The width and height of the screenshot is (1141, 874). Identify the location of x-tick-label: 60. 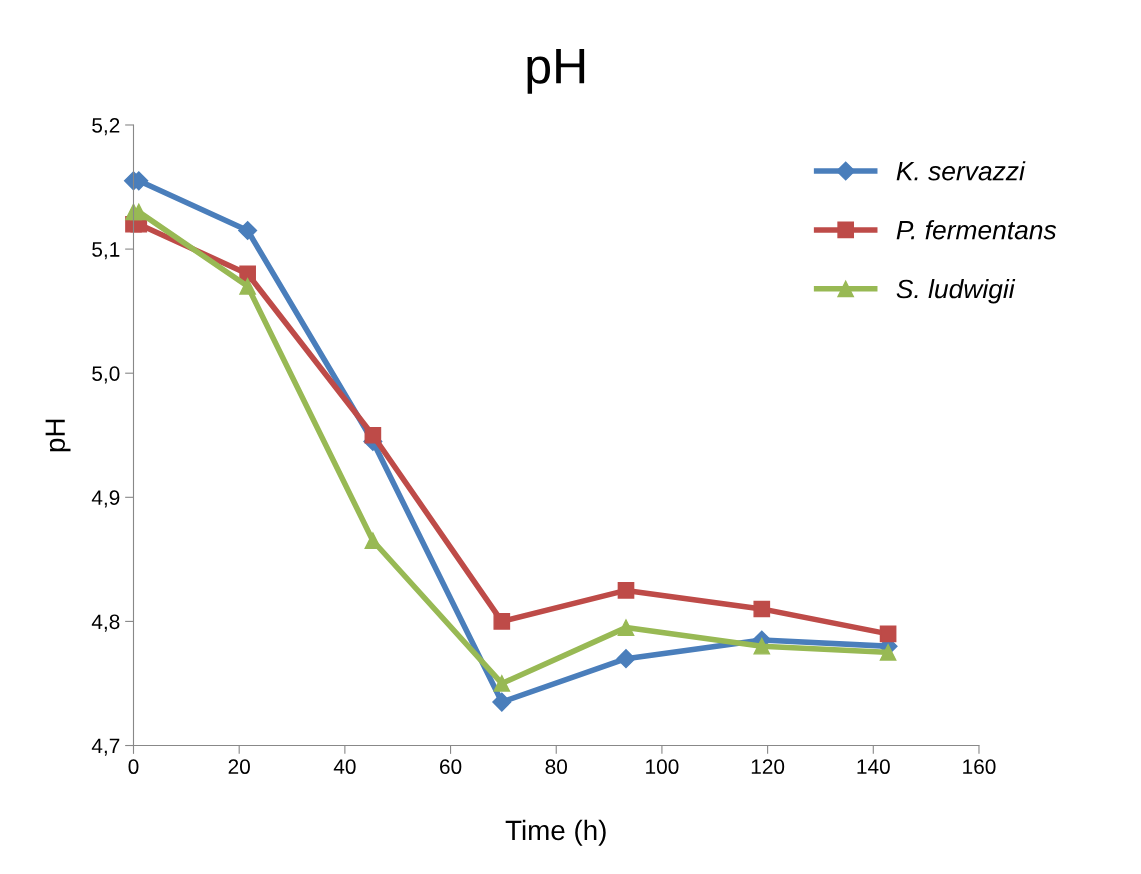
(451, 767).